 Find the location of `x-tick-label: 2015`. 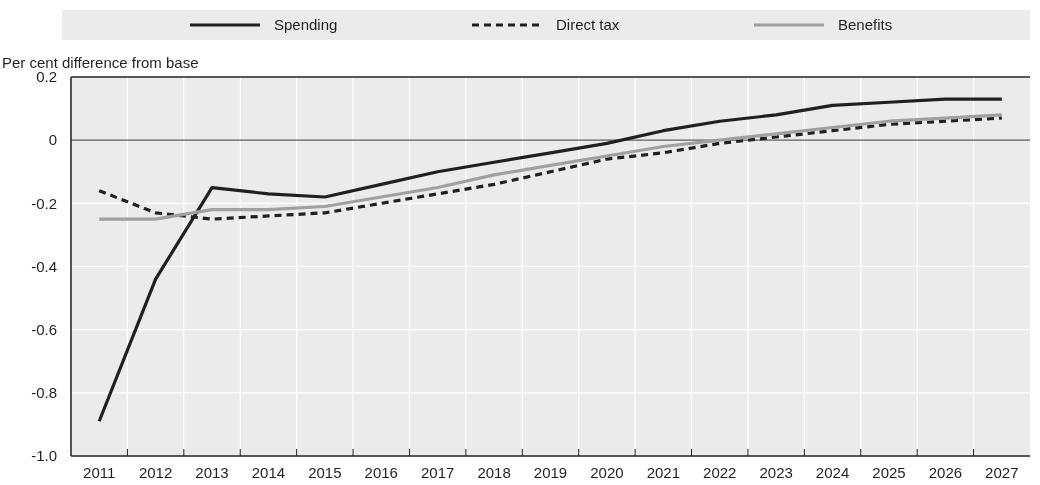

x-tick-label: 2015 is located at coordinates (325, 472).